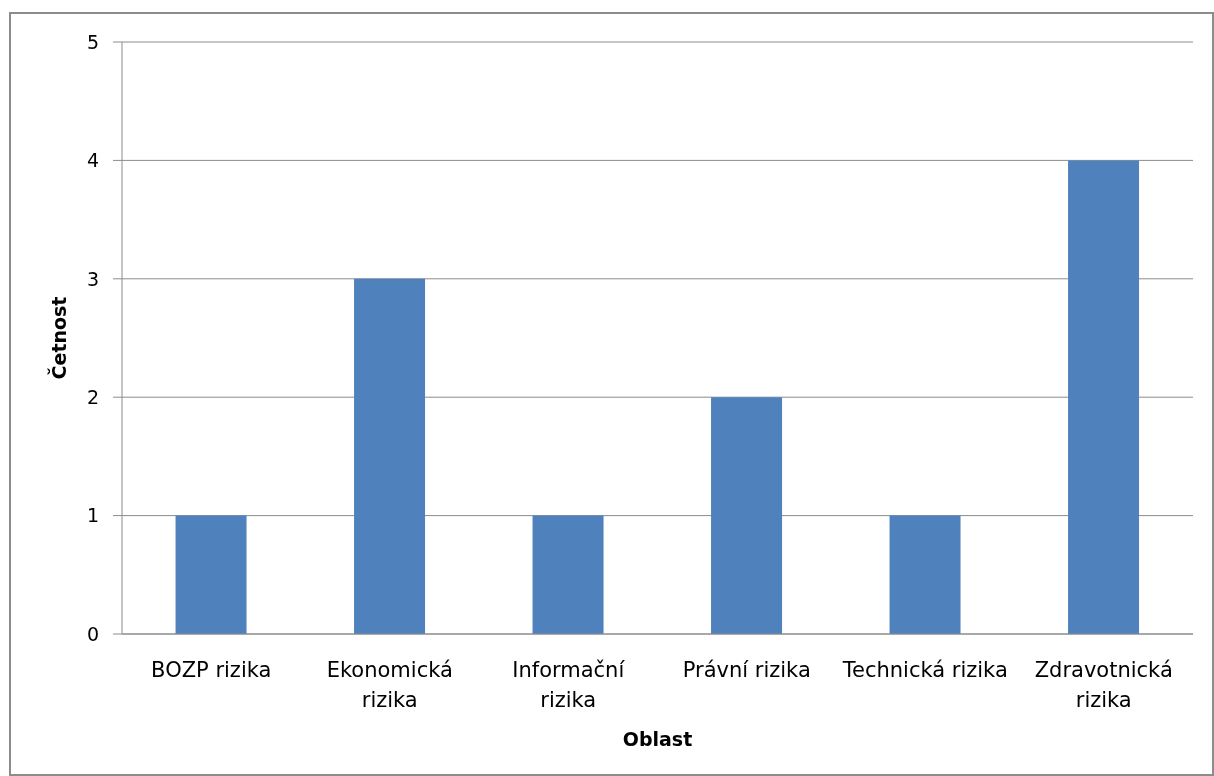 Image resolution: width=1214 pixels, height=776 pixels. I want to click on y-tick-label: 2, so click(92, 396).